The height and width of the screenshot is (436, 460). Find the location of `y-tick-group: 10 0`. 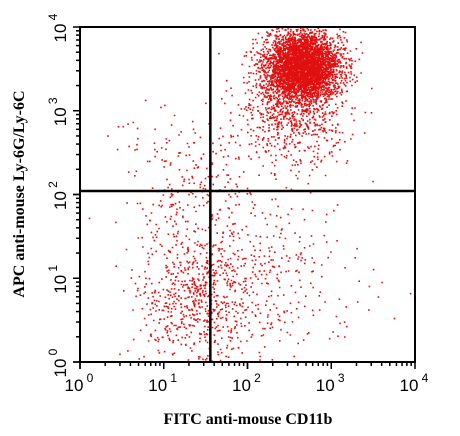

y-tick-group: 10 0 is located at coordinates (58, 362).